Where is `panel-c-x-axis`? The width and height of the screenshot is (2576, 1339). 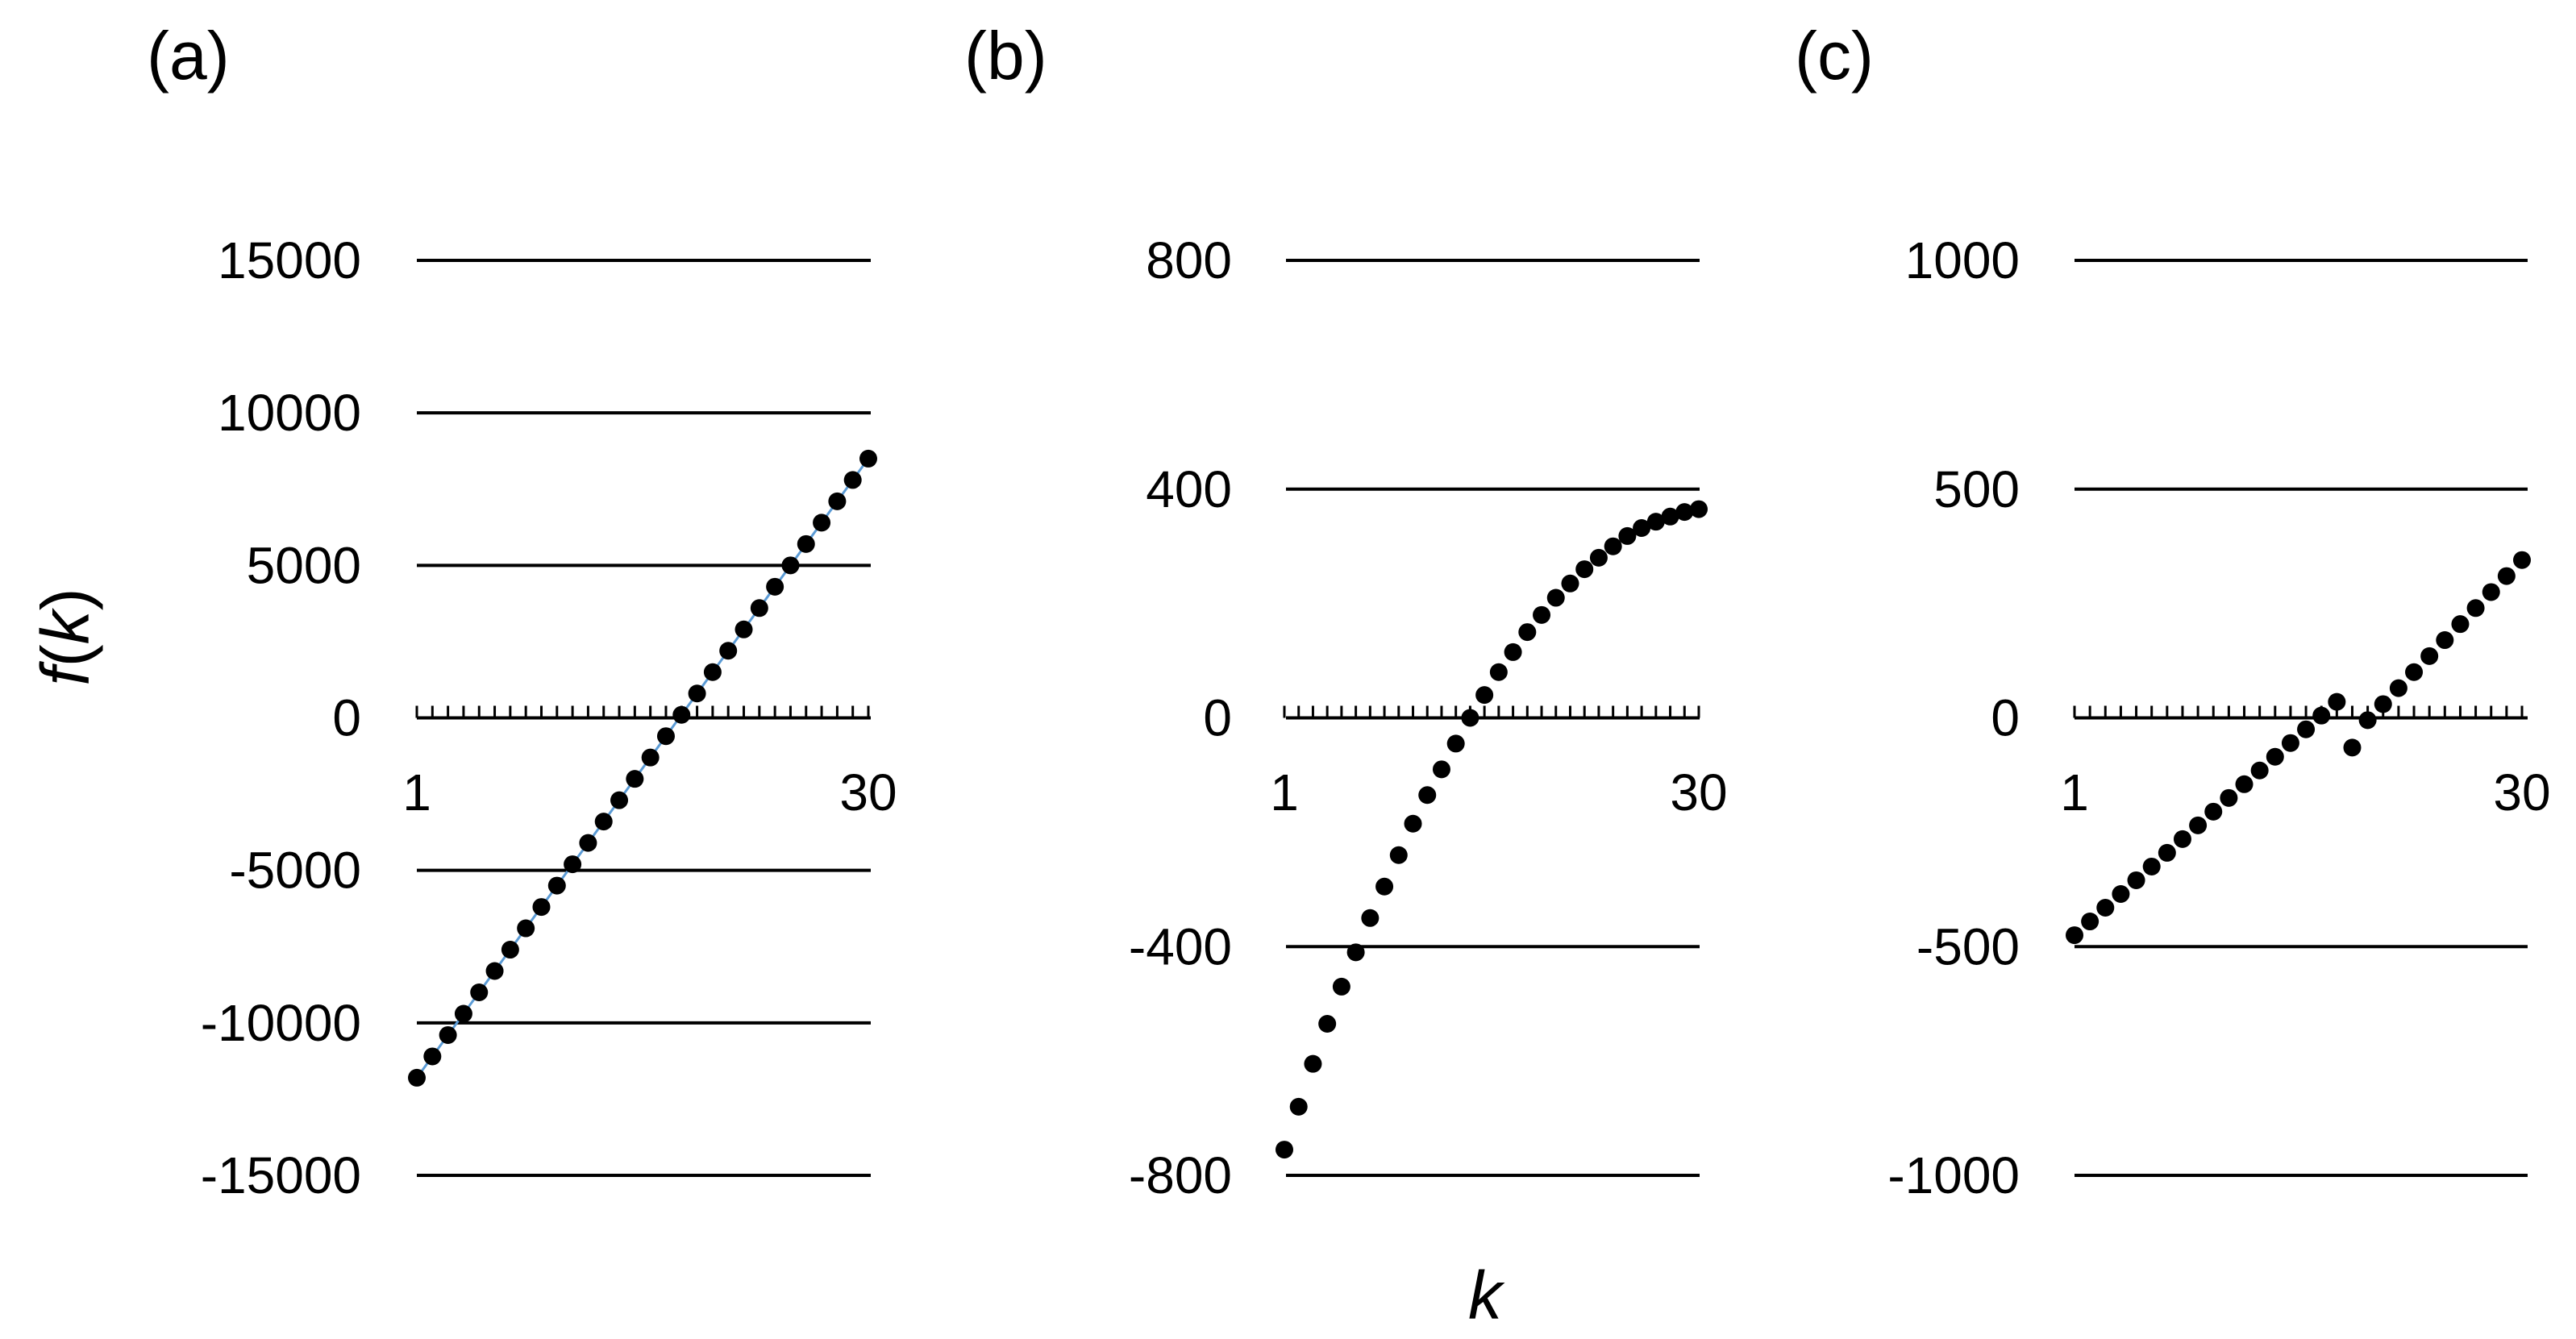 panel-c-x-axis is located at coordinates (2301, 713).